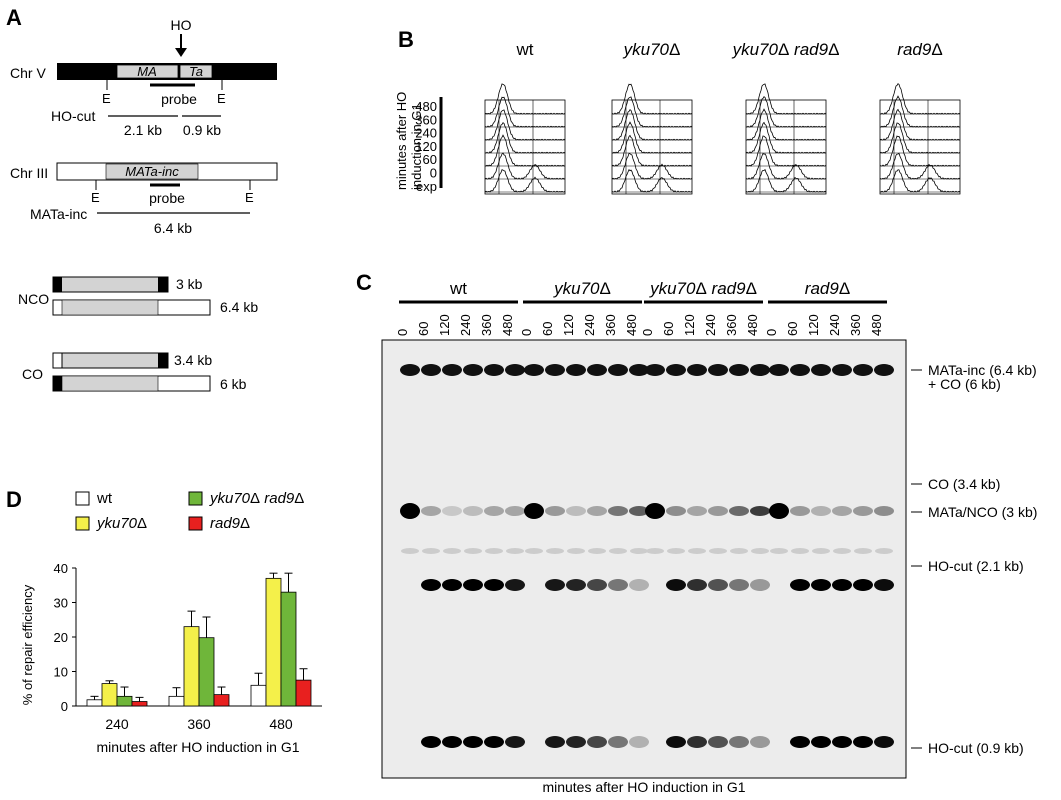 The image size is (1061, 800). I want to click on panel-b-ylabel-line1: minutes after HO, so click(401, 141).